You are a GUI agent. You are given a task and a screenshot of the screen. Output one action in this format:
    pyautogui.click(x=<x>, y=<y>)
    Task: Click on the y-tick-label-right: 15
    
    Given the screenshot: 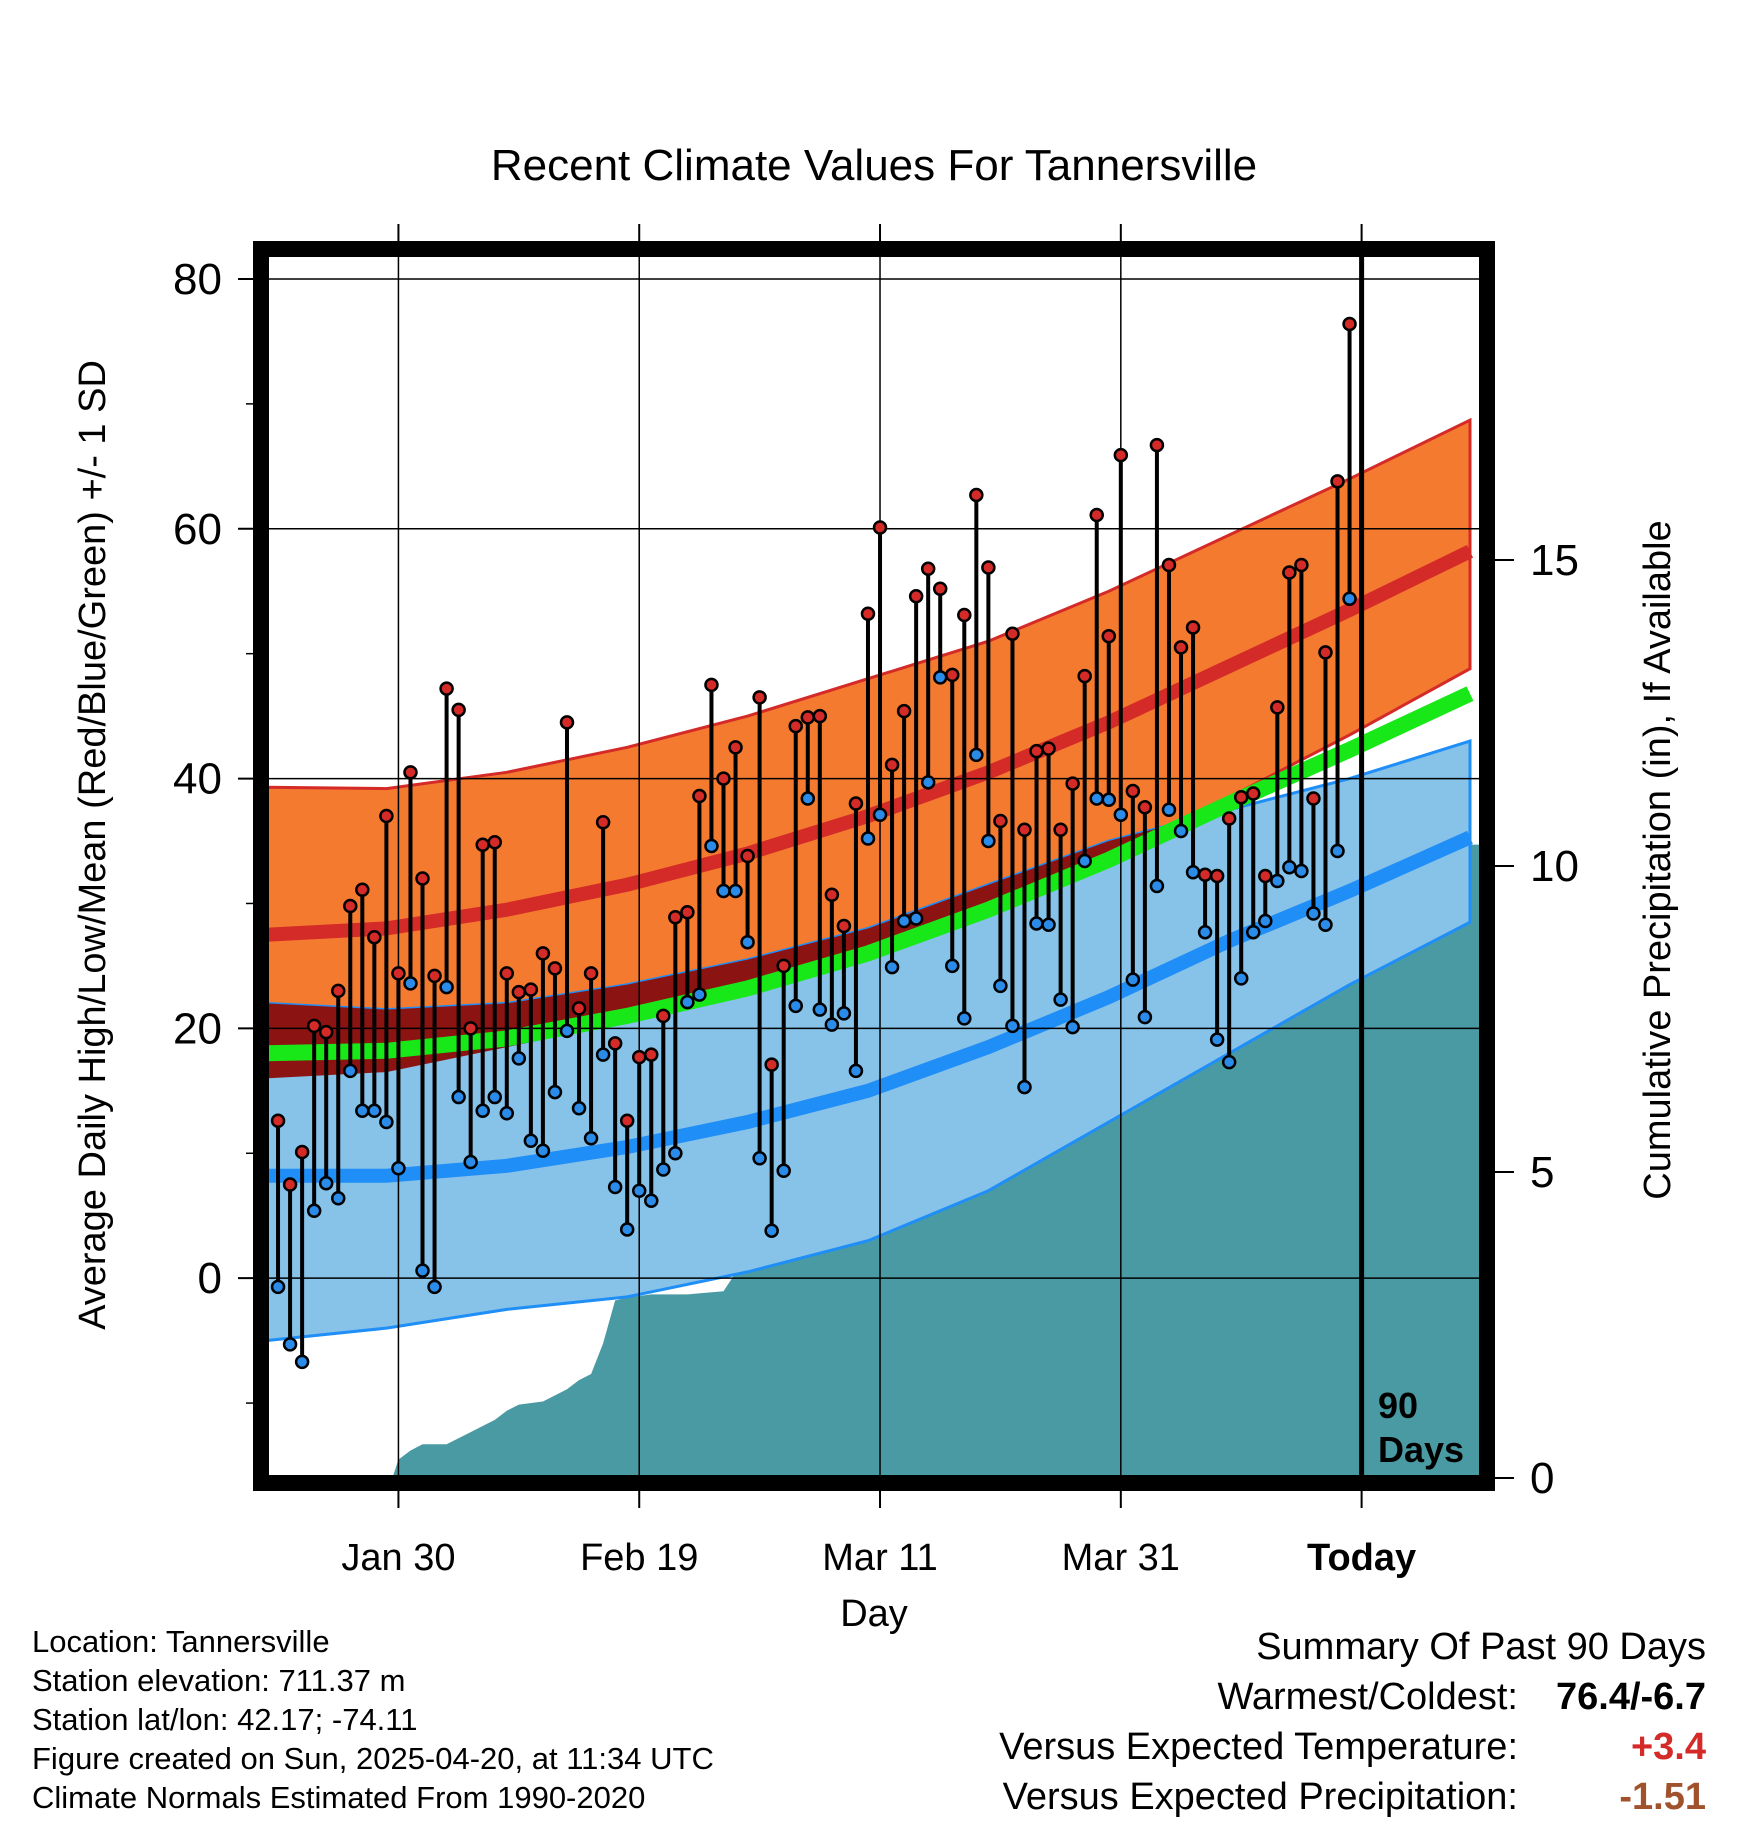 What is the action you would take?
    pyautogui.click(x=1554, y=560)
    